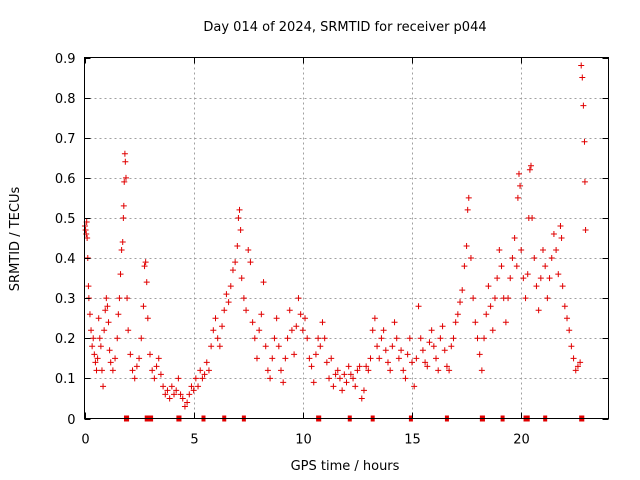 This screenshot has width=640, height=480. I want to click on y-tick-label: 0.3, so click(65, 299).